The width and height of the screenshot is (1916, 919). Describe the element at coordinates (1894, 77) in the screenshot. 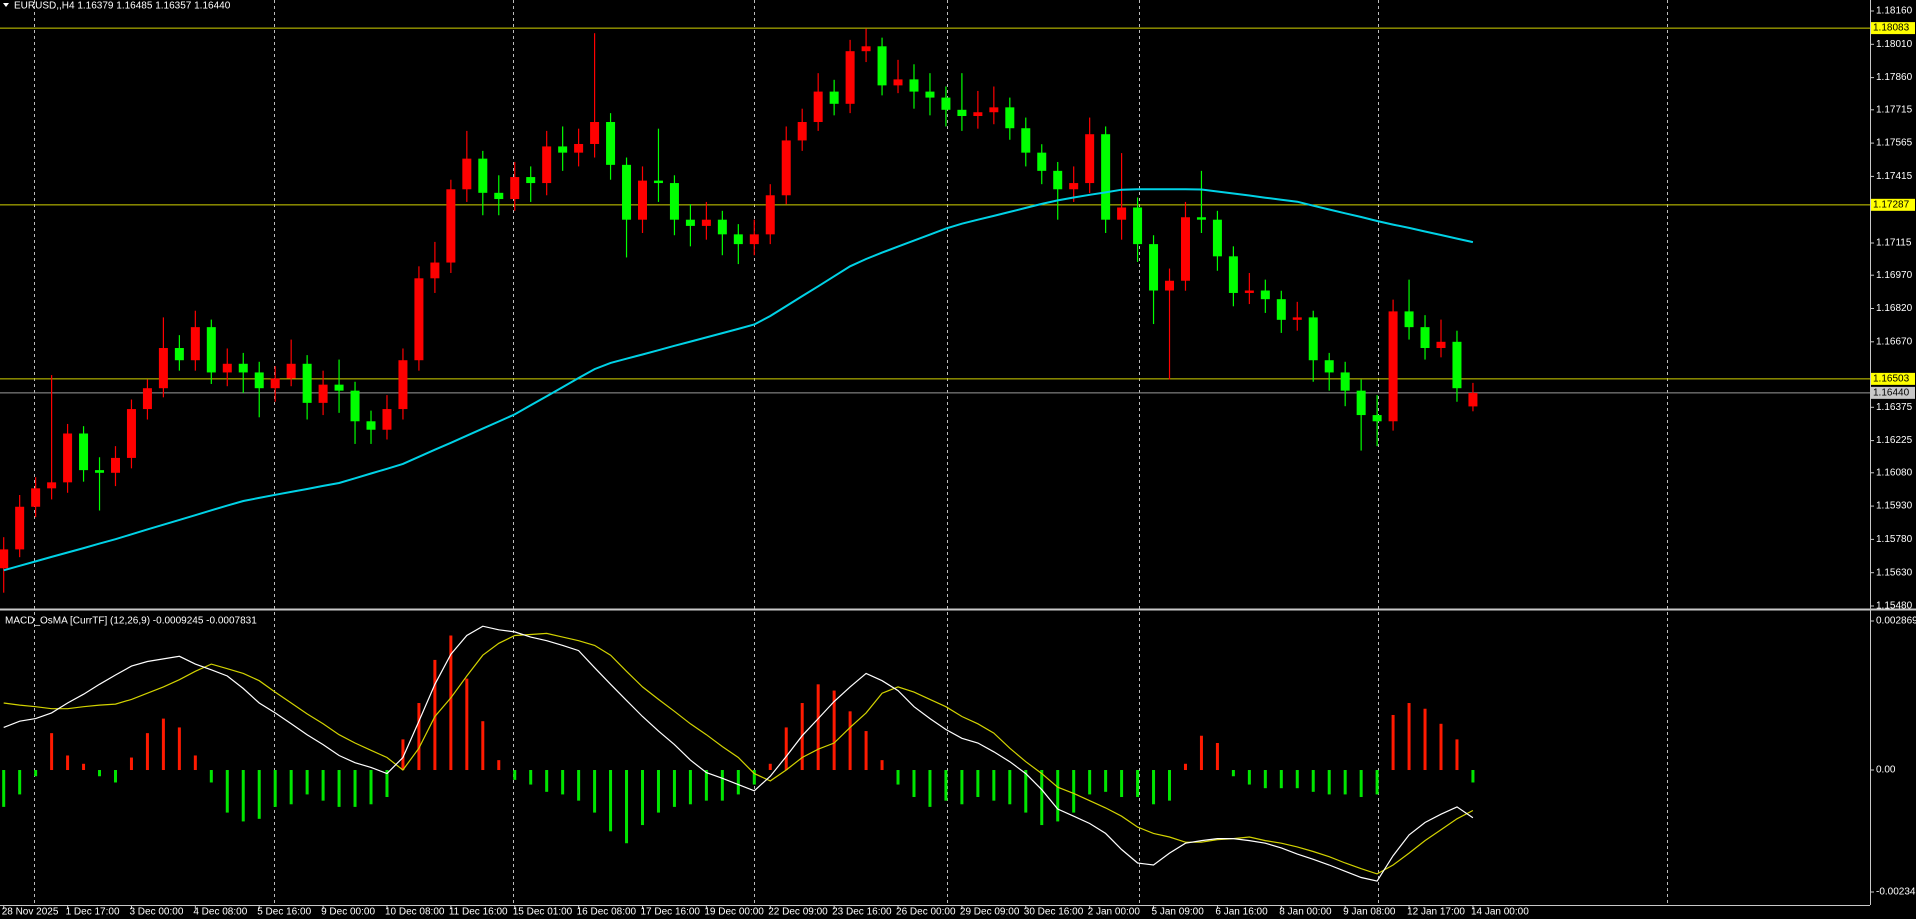

I see `y-tick-label: 1.17860` at that location.